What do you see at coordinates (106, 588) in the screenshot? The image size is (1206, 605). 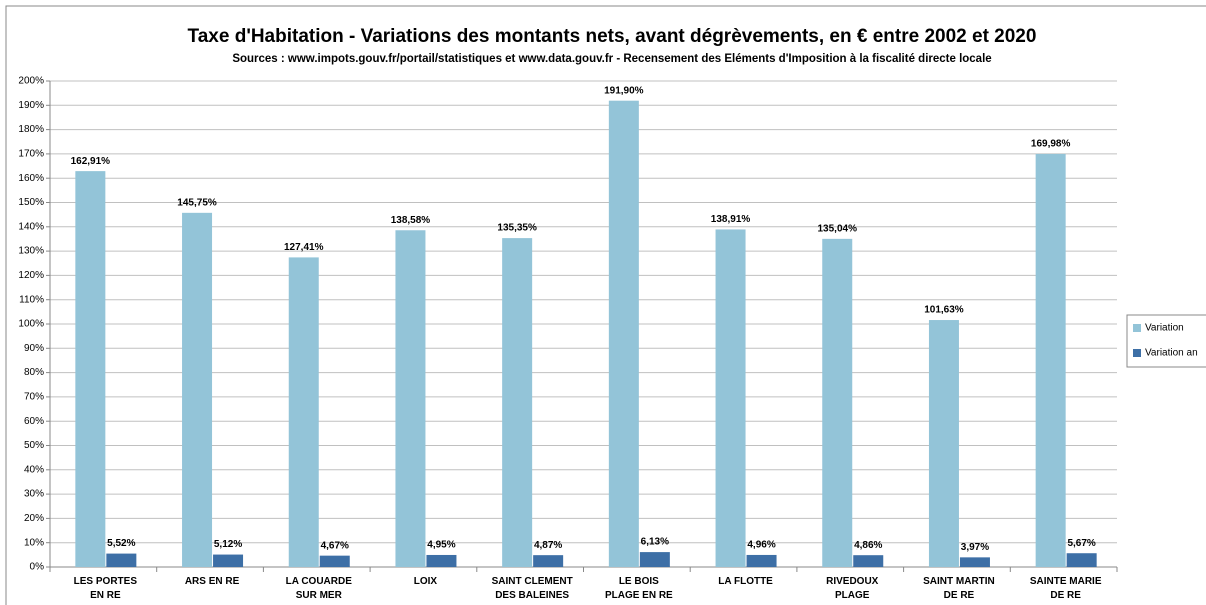 I see `x-tick-label: LES PORTES EN RE` at bounding box center [106, 588].